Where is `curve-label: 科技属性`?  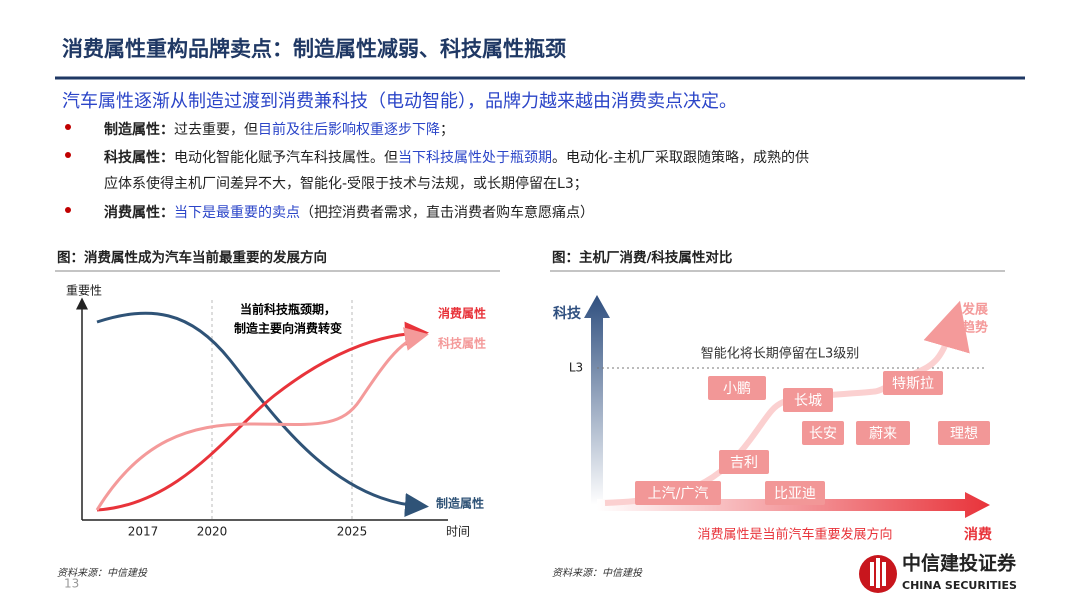 curve-label: 科技属性 is located at coordinates (462, 343).